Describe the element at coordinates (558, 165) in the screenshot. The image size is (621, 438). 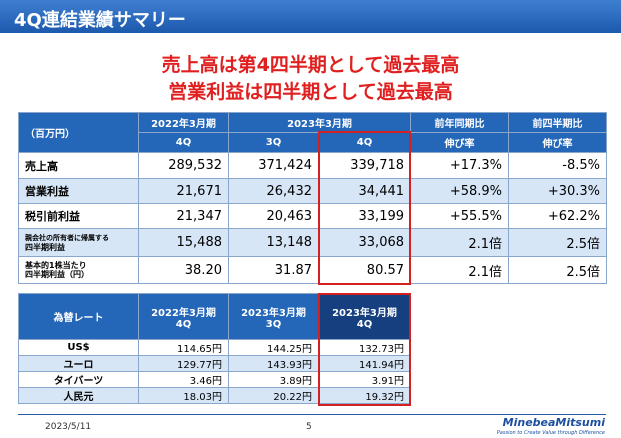
I see `cell: -8.5%` at that location.